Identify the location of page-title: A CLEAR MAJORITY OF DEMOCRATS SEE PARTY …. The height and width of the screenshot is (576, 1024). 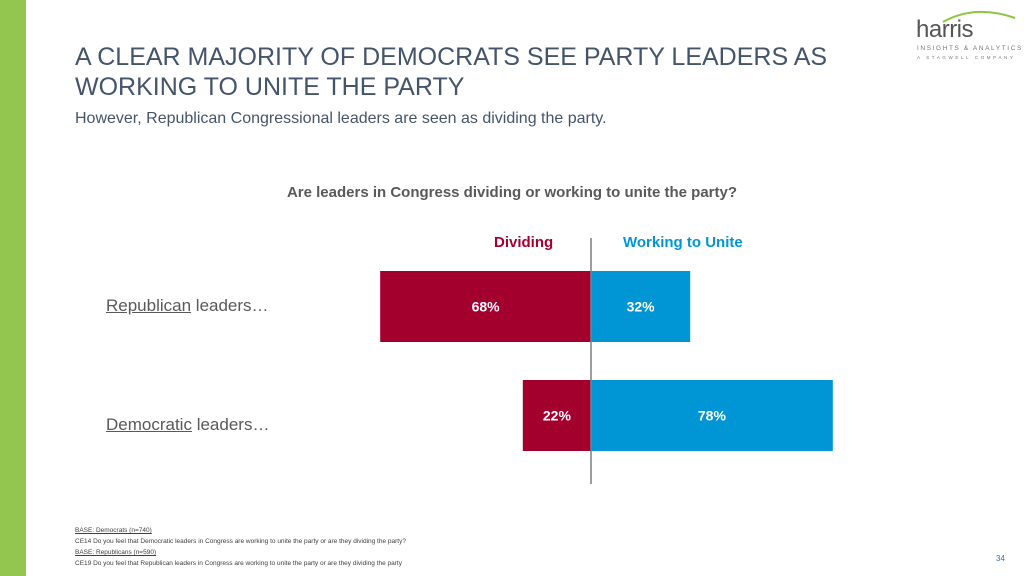
(451, 72).